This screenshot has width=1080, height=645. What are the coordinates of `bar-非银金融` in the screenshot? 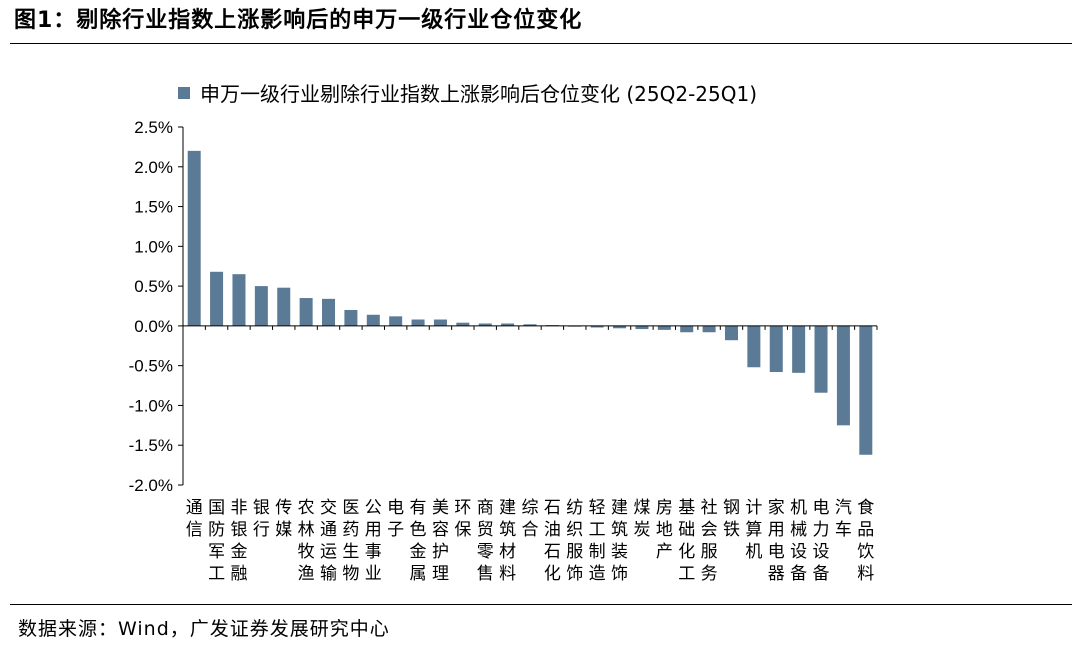 It's located at (239, 300).